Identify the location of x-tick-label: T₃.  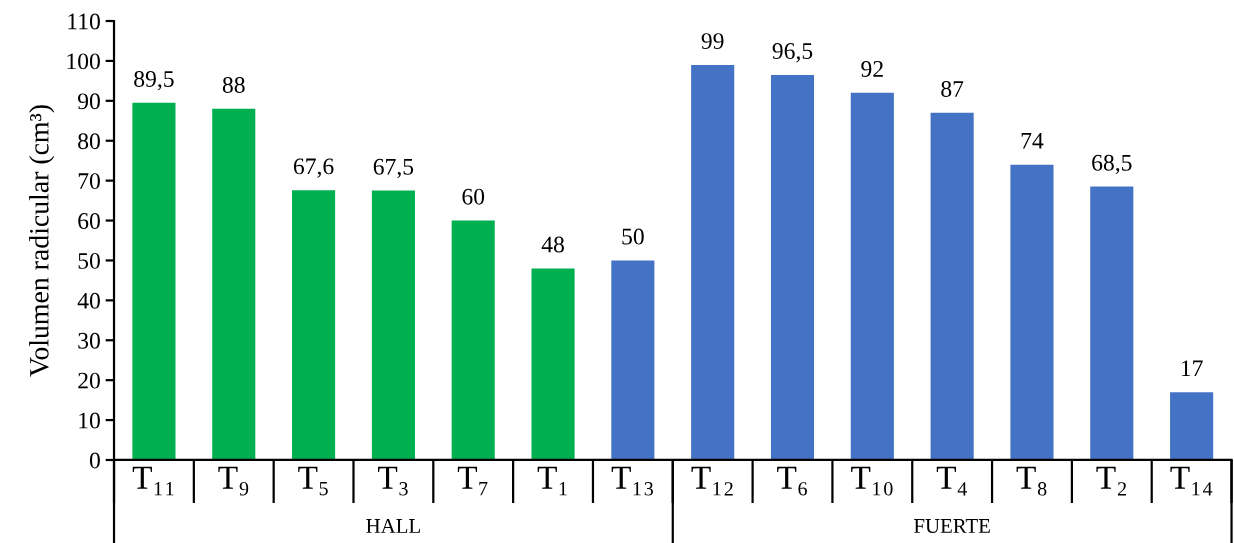
(393, 481).